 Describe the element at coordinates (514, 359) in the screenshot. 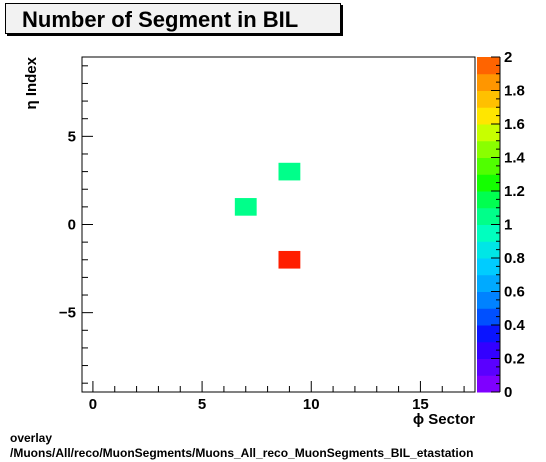

I see `colorbar-tick-label: 0.2` at that location.